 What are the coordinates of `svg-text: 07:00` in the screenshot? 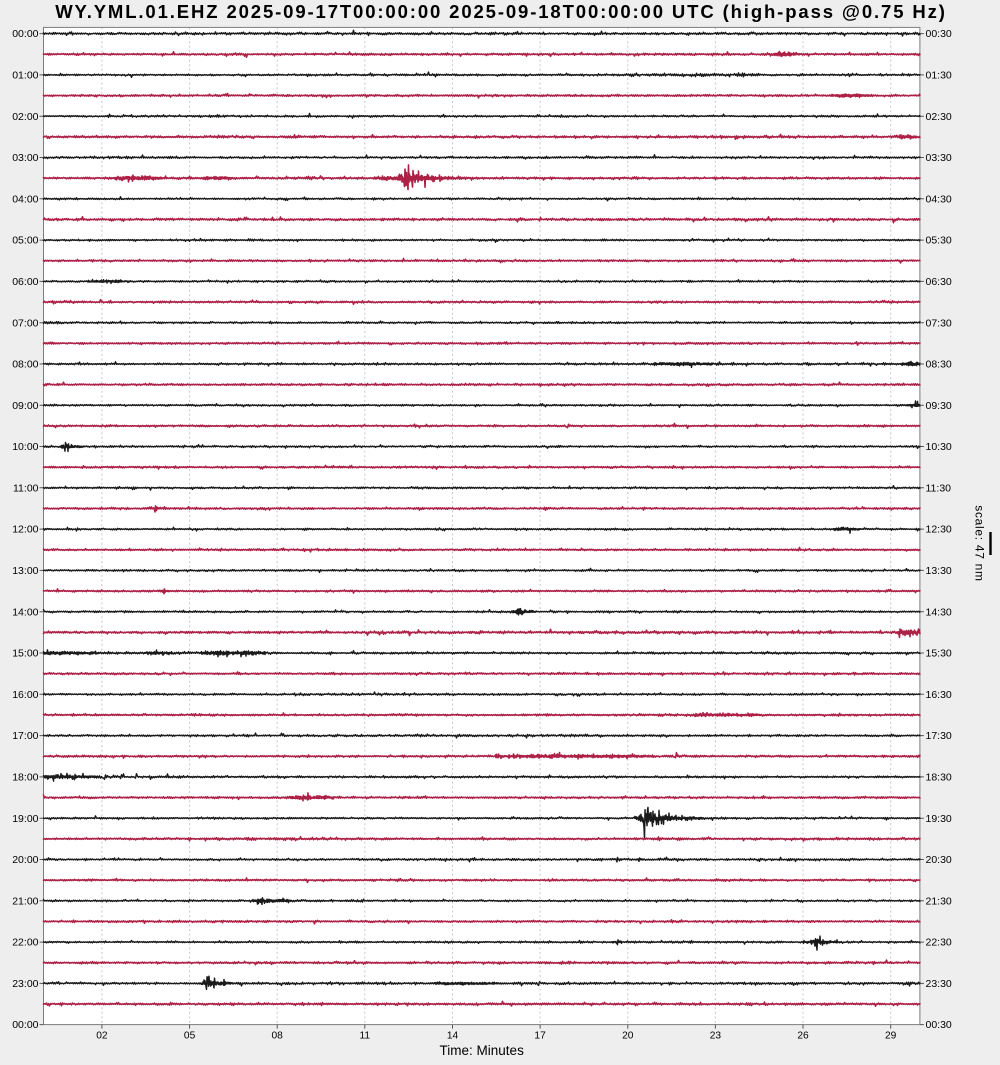 It's located at (25, 323).